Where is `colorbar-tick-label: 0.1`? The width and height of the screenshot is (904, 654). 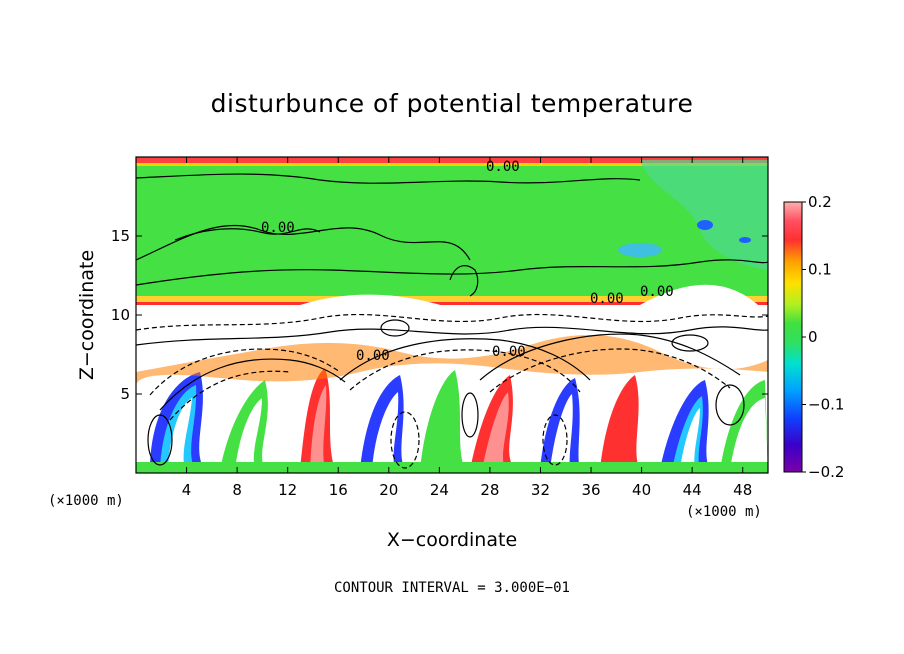
colorbar-tick-label: 0.1 is located at coordinates (820, 270).